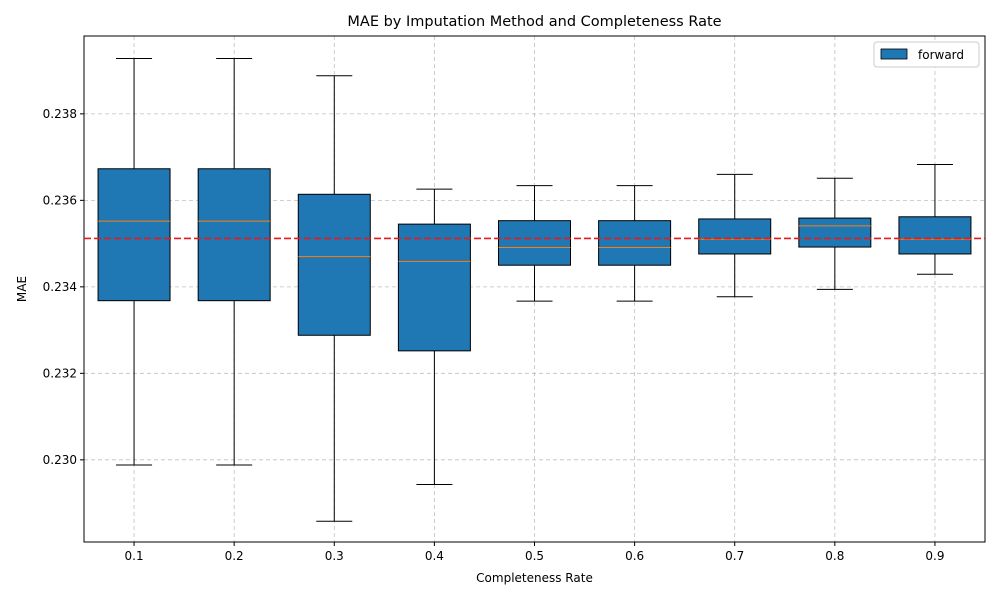 The width and height of the screenshot is (1000, 600). Describe the element at coordinates (60, 460) in the screenshot. I see `y-tick-label: 0.230` at that location.